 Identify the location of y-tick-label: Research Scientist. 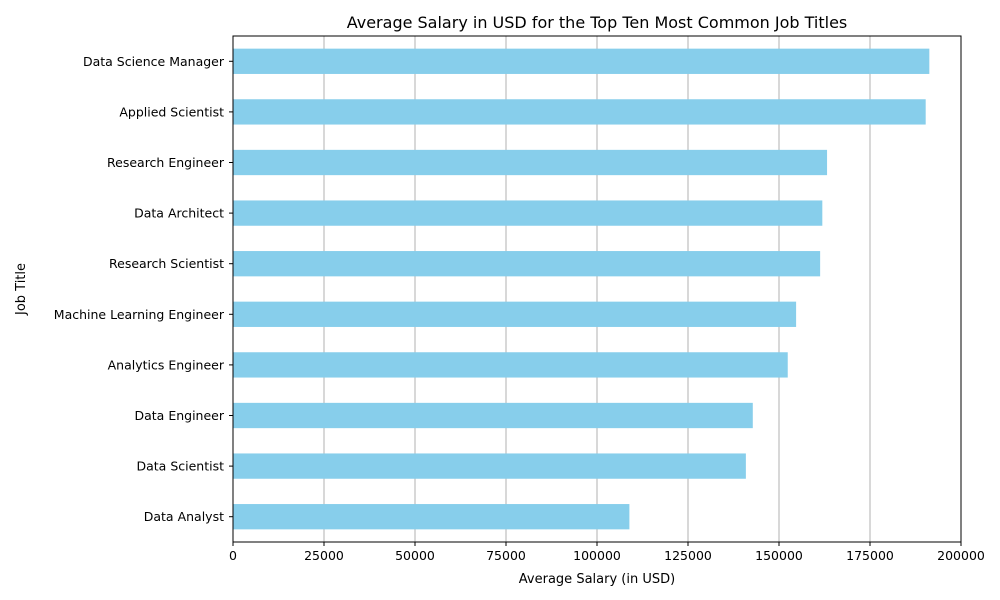
(166, 263).